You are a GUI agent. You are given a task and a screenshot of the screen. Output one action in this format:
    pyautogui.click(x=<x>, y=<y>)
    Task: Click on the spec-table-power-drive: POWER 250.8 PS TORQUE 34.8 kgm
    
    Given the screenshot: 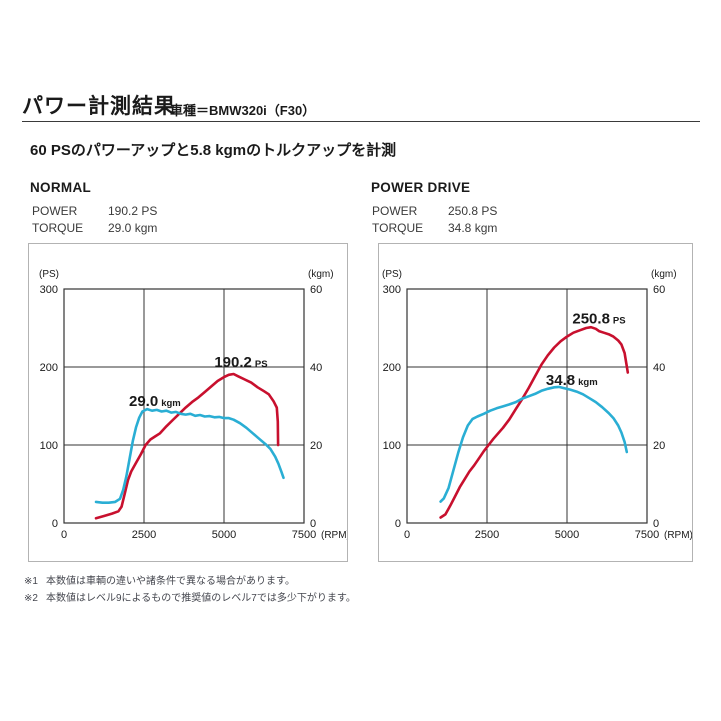 What is the action you would take?
    pyautogui.click(x=434, y=220)
    